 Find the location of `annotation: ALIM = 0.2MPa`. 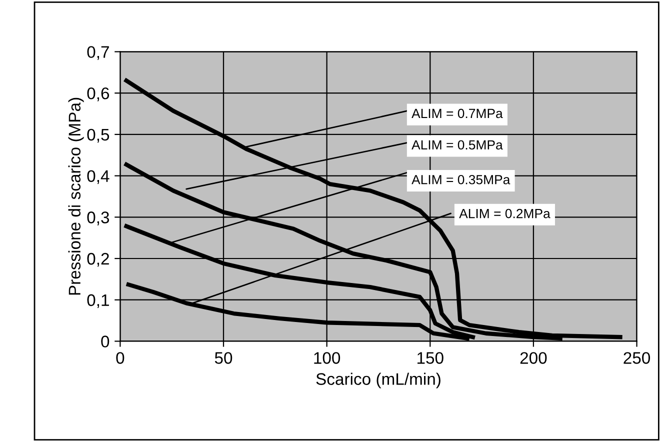

annotation: ALIM = 0.2MPa is located at coordinates (504, 213).